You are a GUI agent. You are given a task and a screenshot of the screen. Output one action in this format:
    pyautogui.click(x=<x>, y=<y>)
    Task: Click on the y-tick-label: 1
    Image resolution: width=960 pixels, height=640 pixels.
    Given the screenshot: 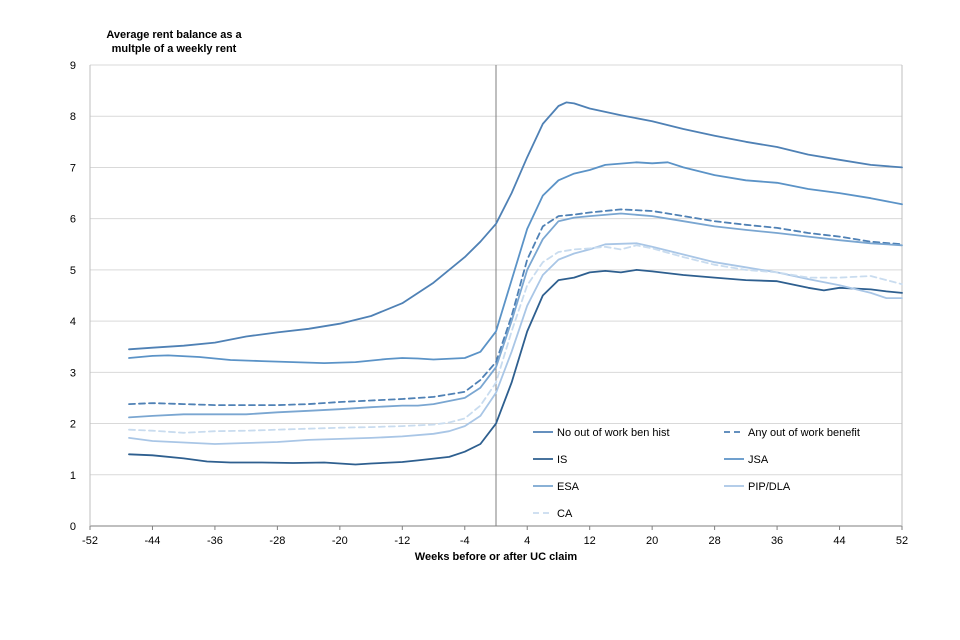 What is the action you would take?
    pyautogui.click(x=73, y=476)
    